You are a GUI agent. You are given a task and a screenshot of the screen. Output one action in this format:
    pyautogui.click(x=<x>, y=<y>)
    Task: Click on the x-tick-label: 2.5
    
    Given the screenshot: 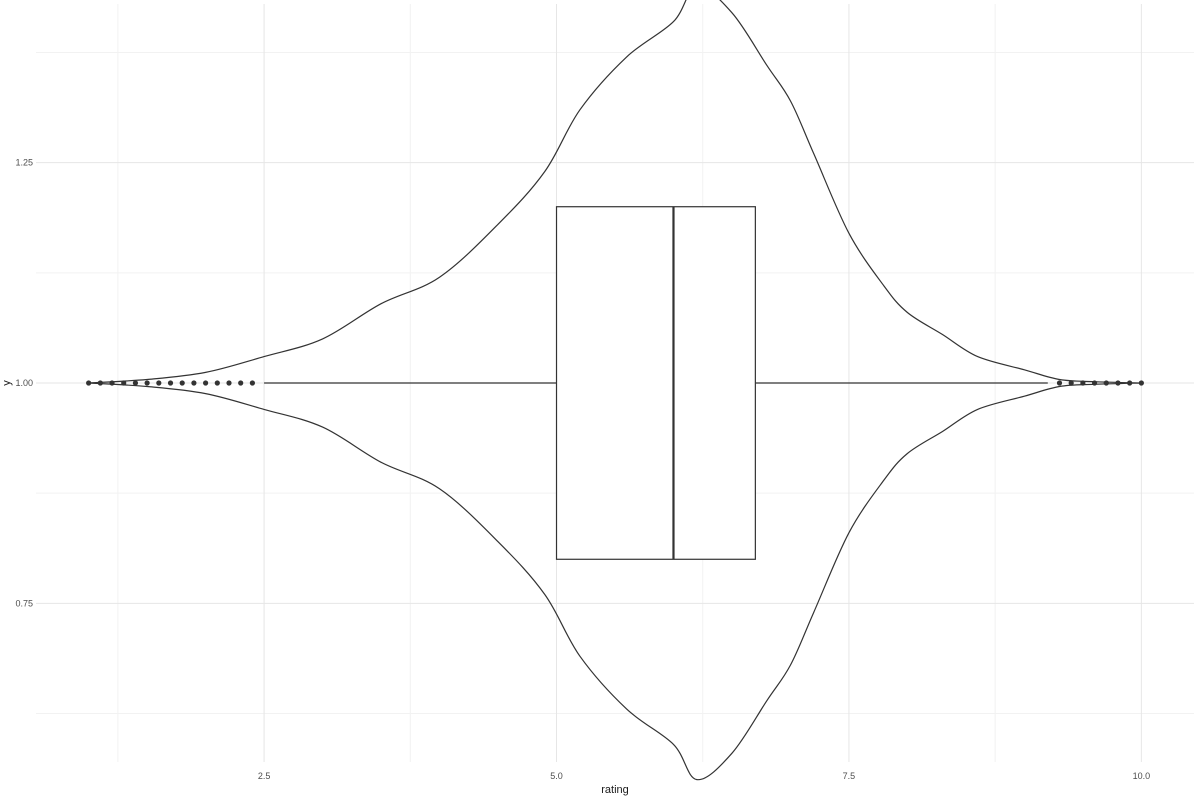 What is the action you would take?
    pyautogui.click(x=264, y=776)
    